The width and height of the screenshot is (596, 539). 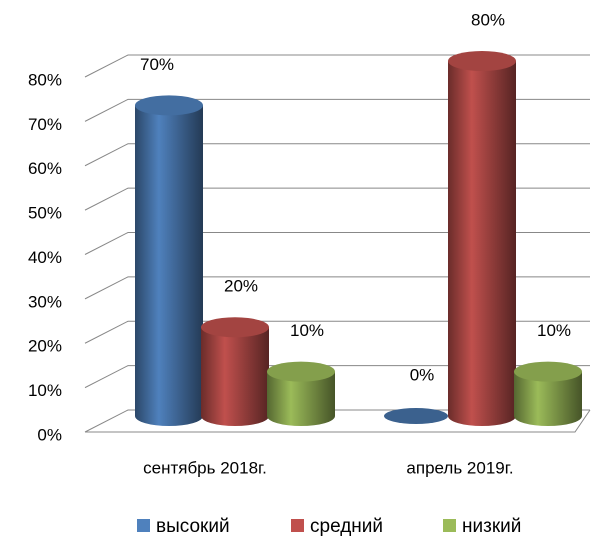 What do you see at coordinates (45, 79) in the screenshot?
I see `y-tick-label: 80%` at bounding box center [45, 79].